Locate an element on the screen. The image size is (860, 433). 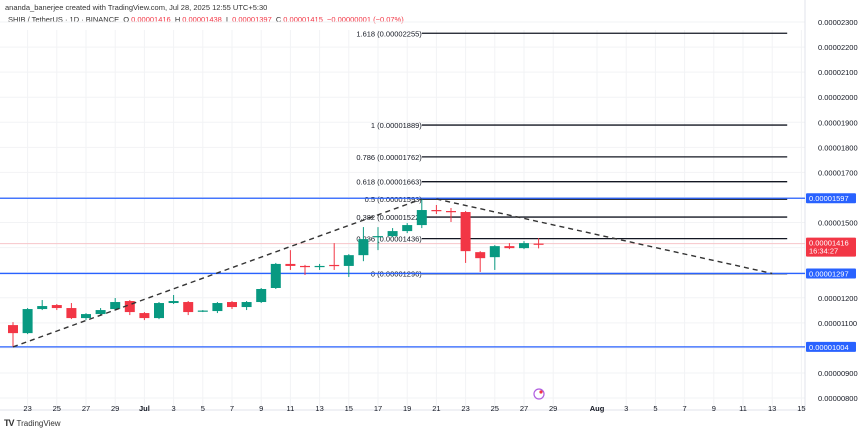
low-value: 0.00001397 is located at coordinates (252, 19).